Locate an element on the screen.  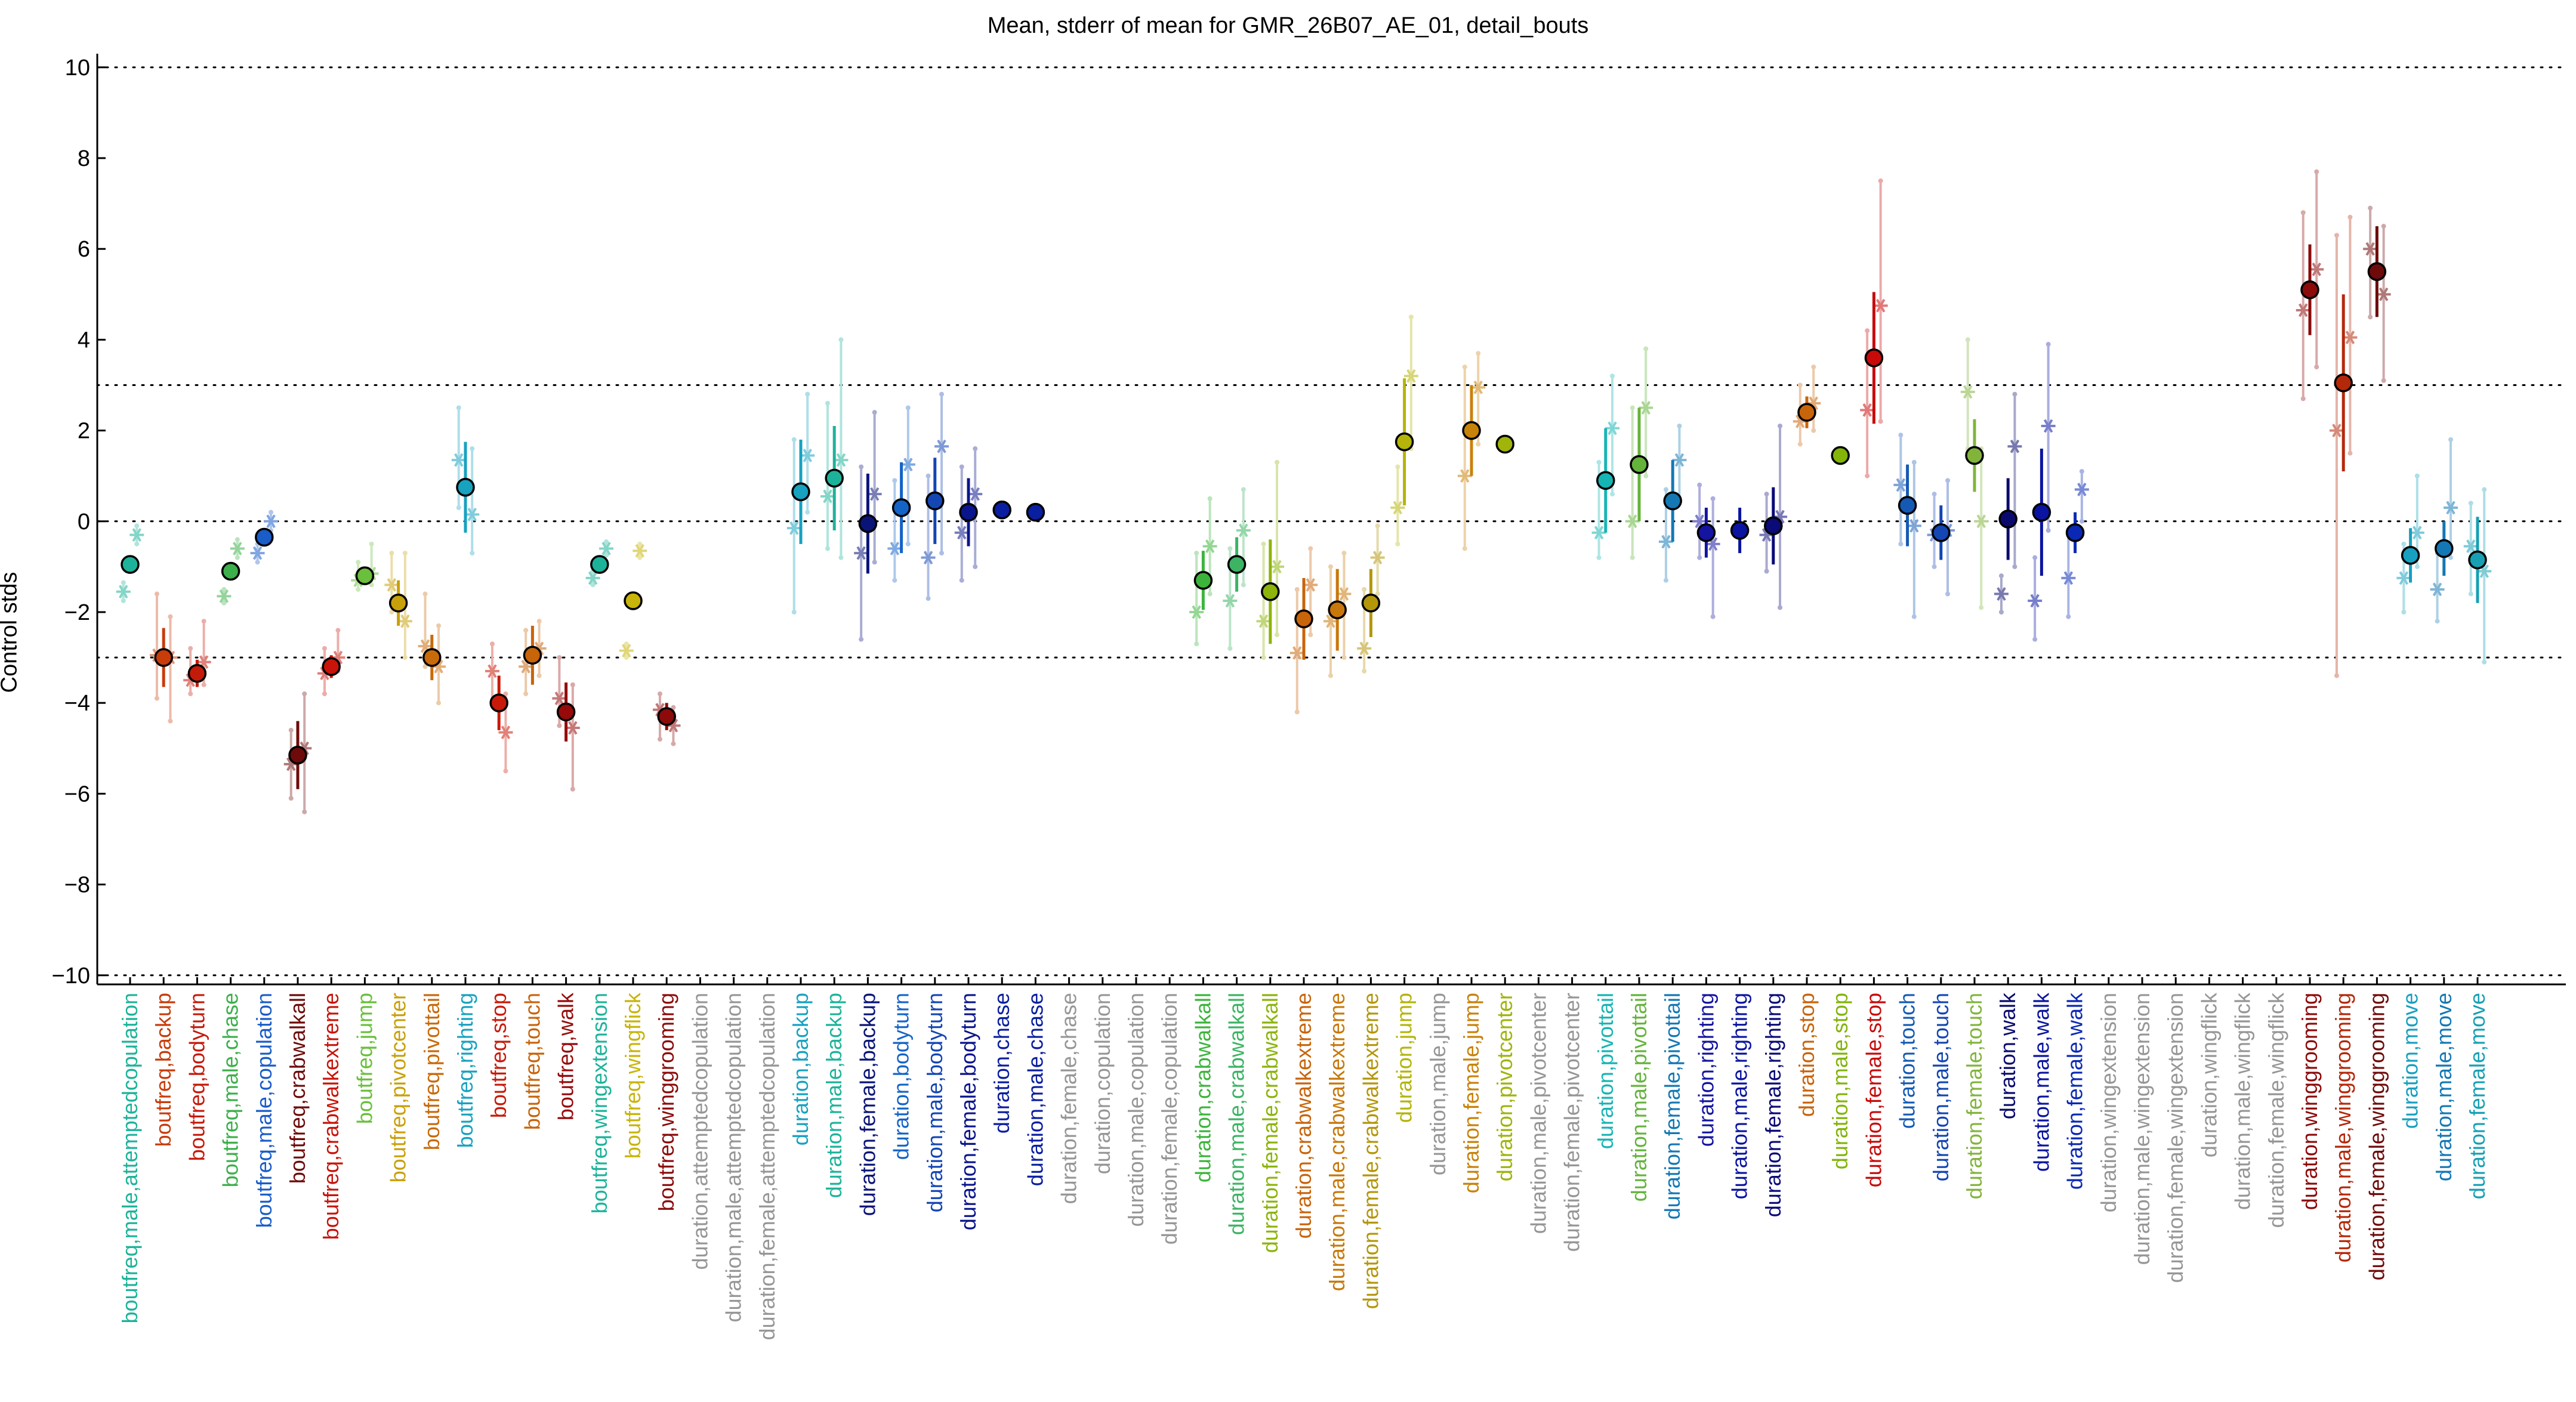
x-category-label: duration,male,attemptedcopulation is located at coordinates (733, 1157).